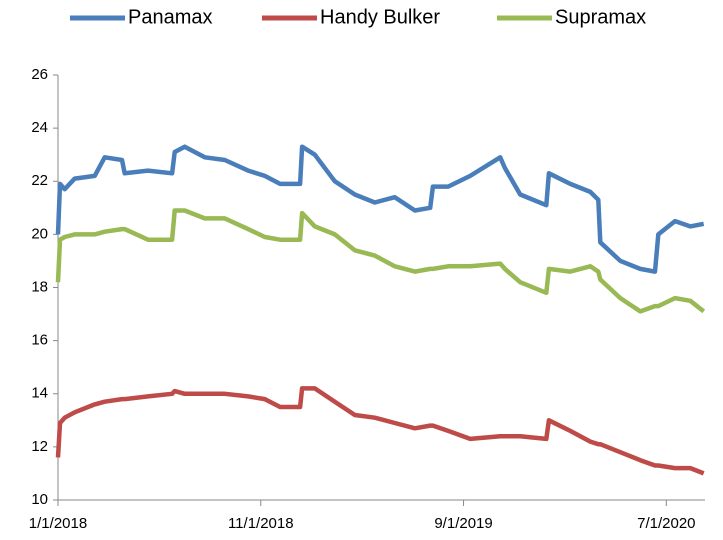 The height and width of the screenshot is (540, 723). I want to click on y-tick-label: 24, so click(39, 127).